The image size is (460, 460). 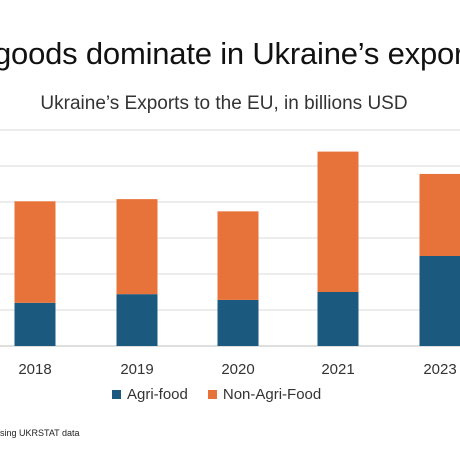 What do you see at coordinates (338, 221) in the screenshot?
I see `bar-2021-non-agri-food` at bounding box center [338, 221].